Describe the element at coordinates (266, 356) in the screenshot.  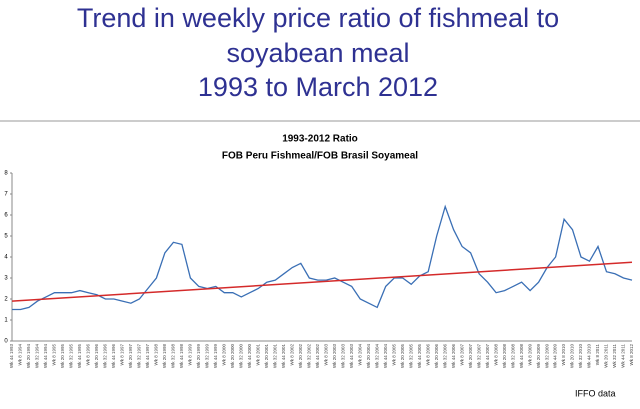
I see `x-tick-label: Wk 20 2001` at that location.